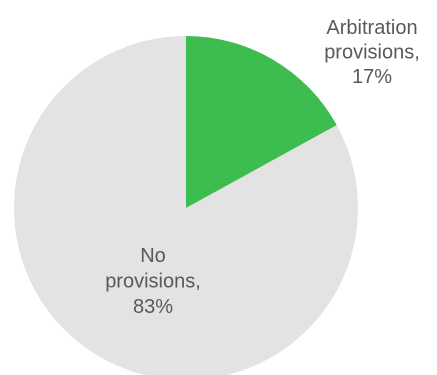 This screenshot has height=375, width=437. I want to click on slice-label-line: 83%, so click(153, 307).